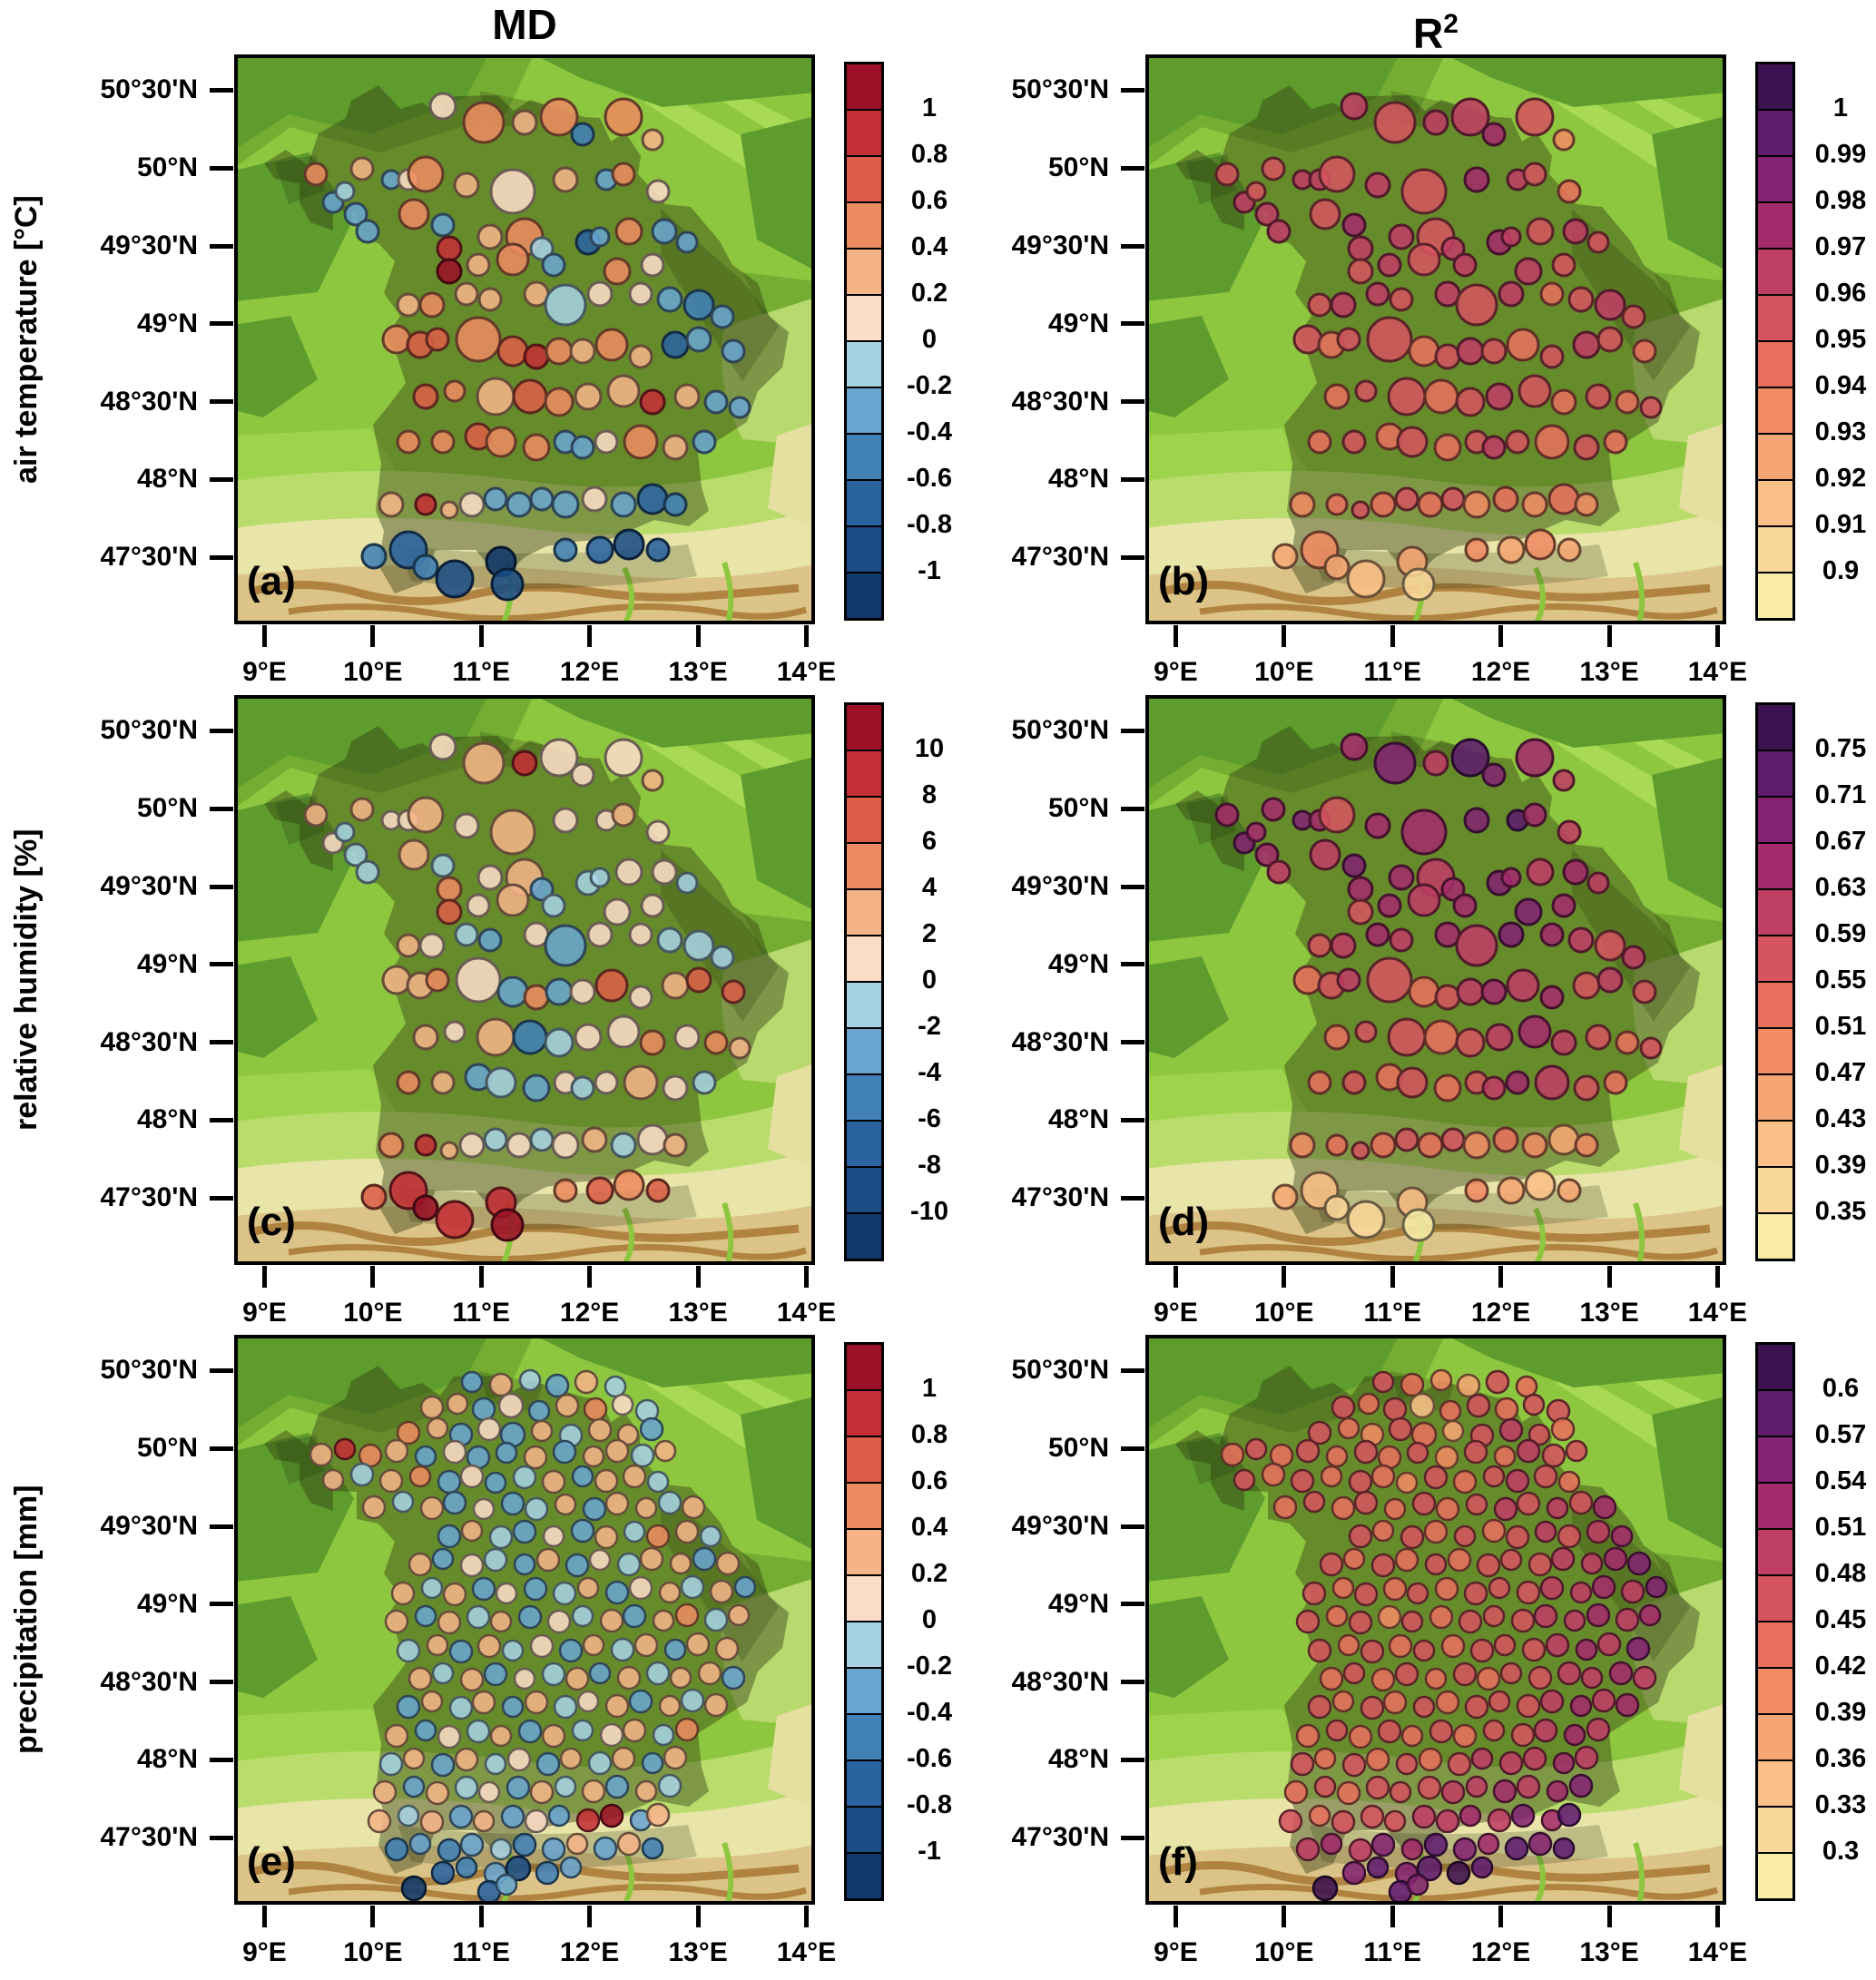 The height and width of the screenshot is (1980, 1876). I want to click on colorbar-tick-label: 0.94, so click(1841, 386).